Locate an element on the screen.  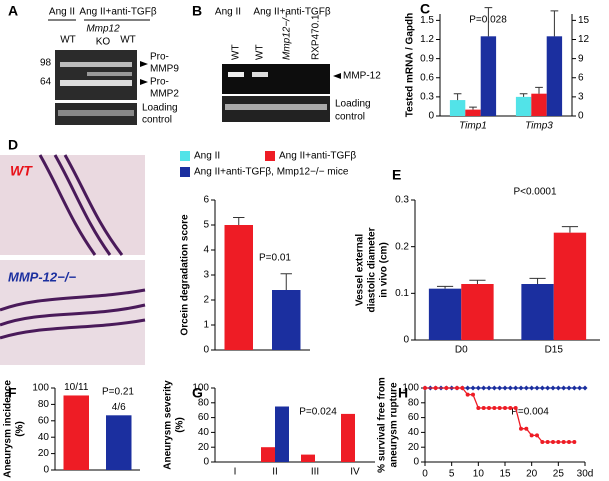
y-tick-label: 3 is located at coordinates (206, 275).